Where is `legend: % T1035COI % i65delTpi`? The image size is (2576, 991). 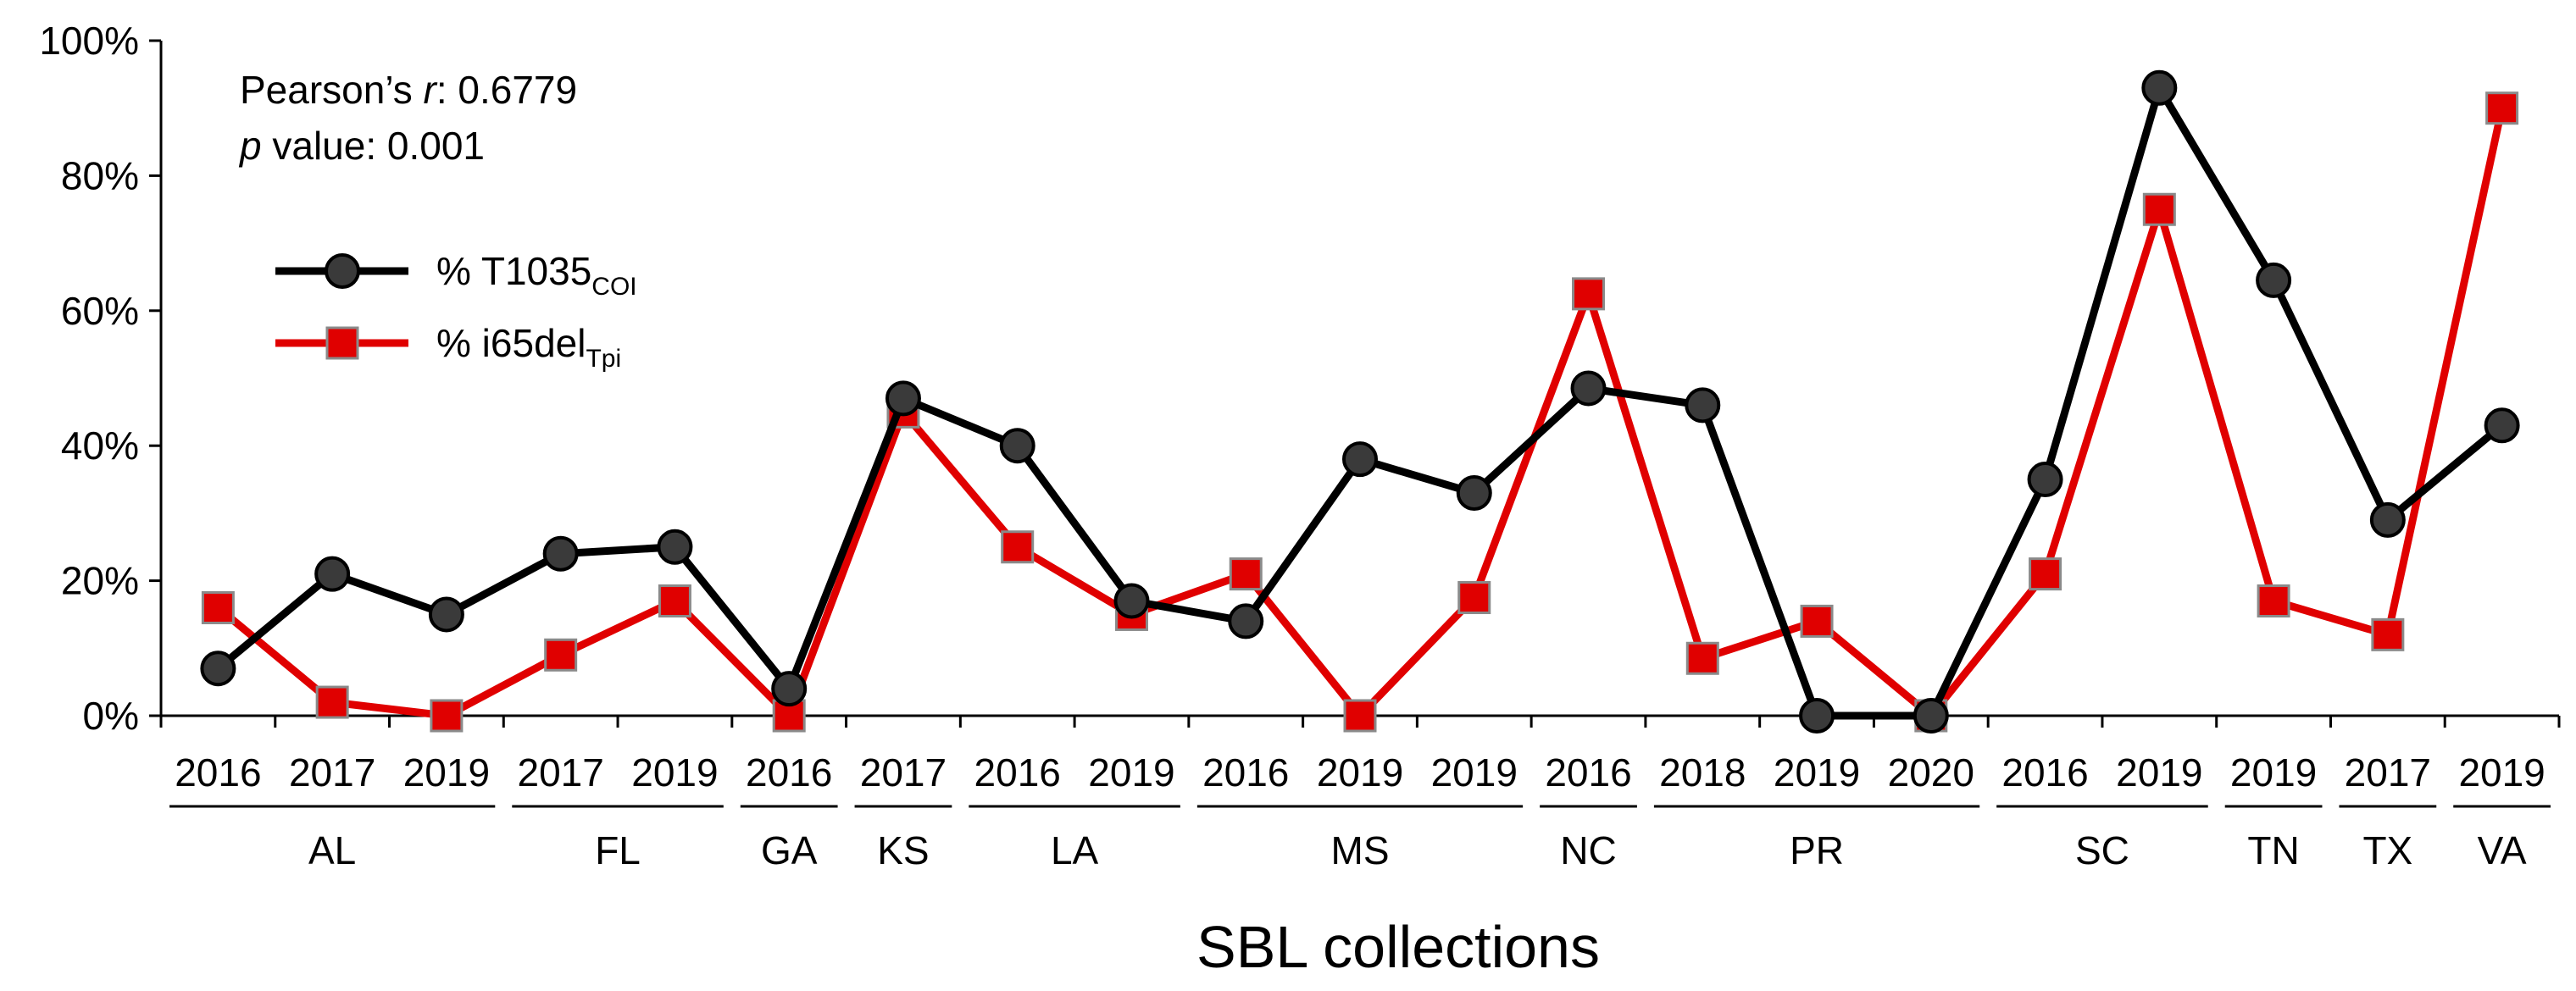
legend: % T1035COI % i65delTpi is located at coordinates (456, 311).